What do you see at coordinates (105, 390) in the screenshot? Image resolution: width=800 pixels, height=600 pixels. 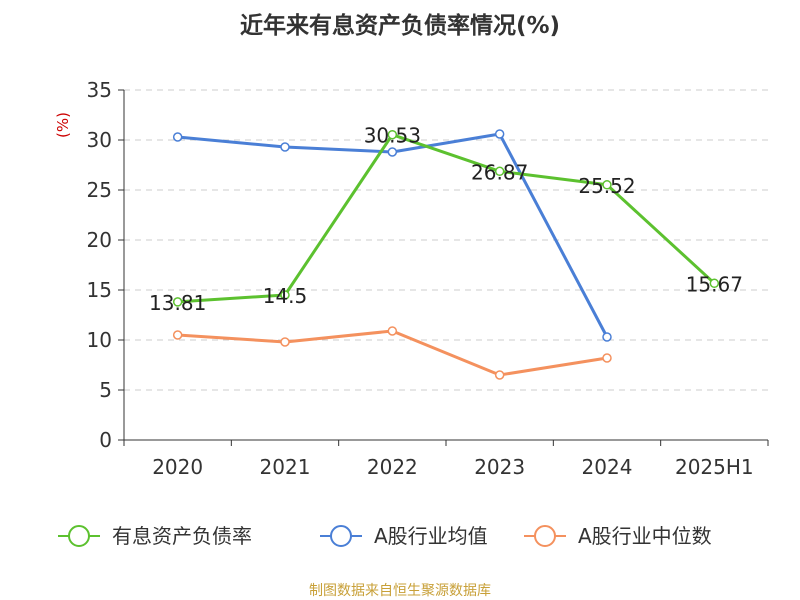 I see `y-tick-label: 5` at bounding box center [105, 390].